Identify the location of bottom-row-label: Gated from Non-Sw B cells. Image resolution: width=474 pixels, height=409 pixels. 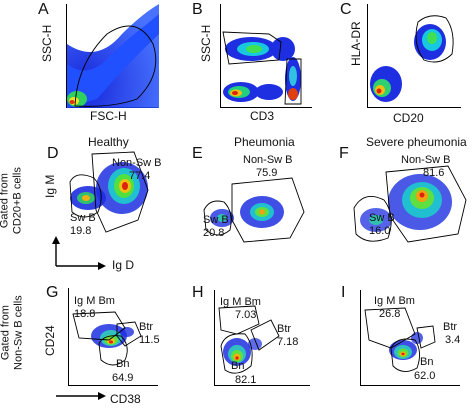
(12, 333).